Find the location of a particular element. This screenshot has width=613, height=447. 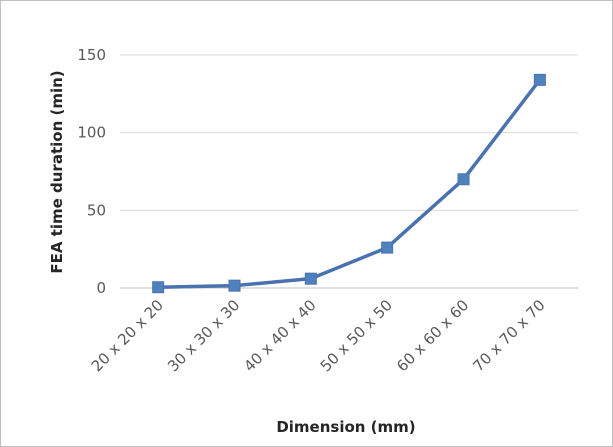

y-tick-label: 100 is located at coordinates (91, 133).